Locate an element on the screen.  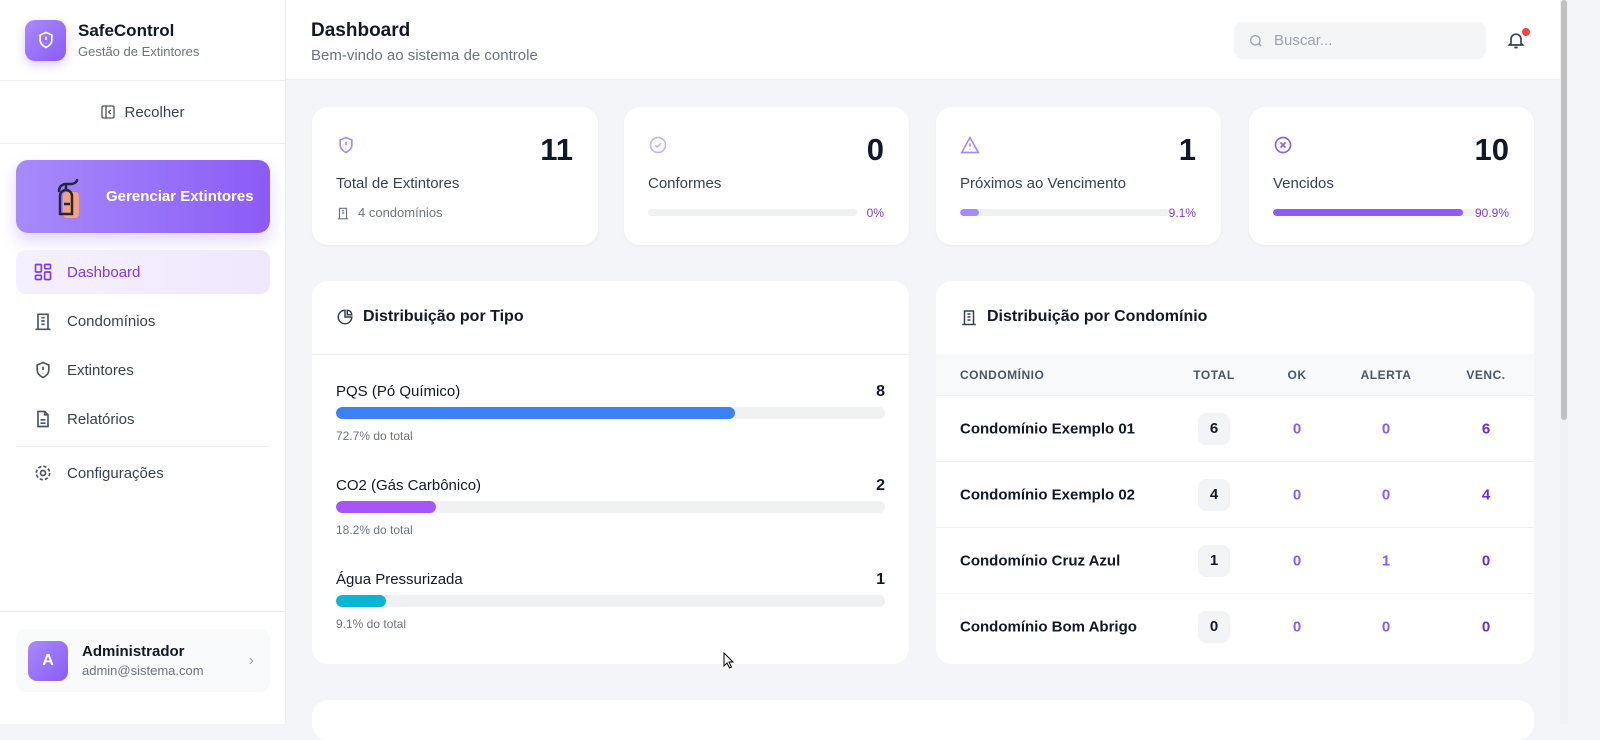
stat-percent: 90.9% is located at coordinates (1491, 213).